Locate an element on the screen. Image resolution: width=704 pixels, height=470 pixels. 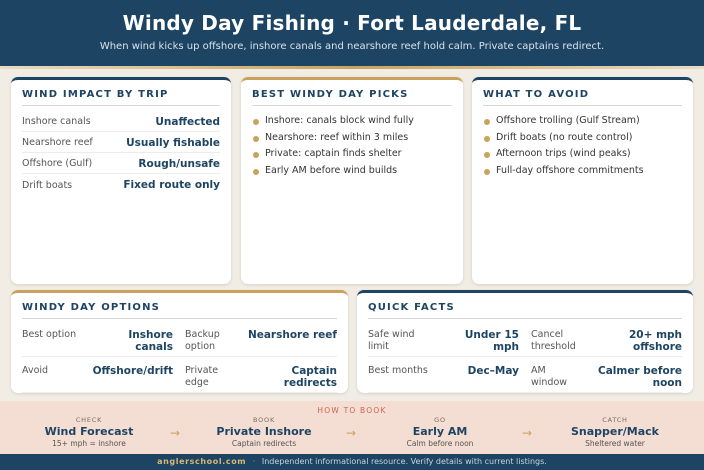
row-value: Rough/unsafe is located at coordinates (179, 163).